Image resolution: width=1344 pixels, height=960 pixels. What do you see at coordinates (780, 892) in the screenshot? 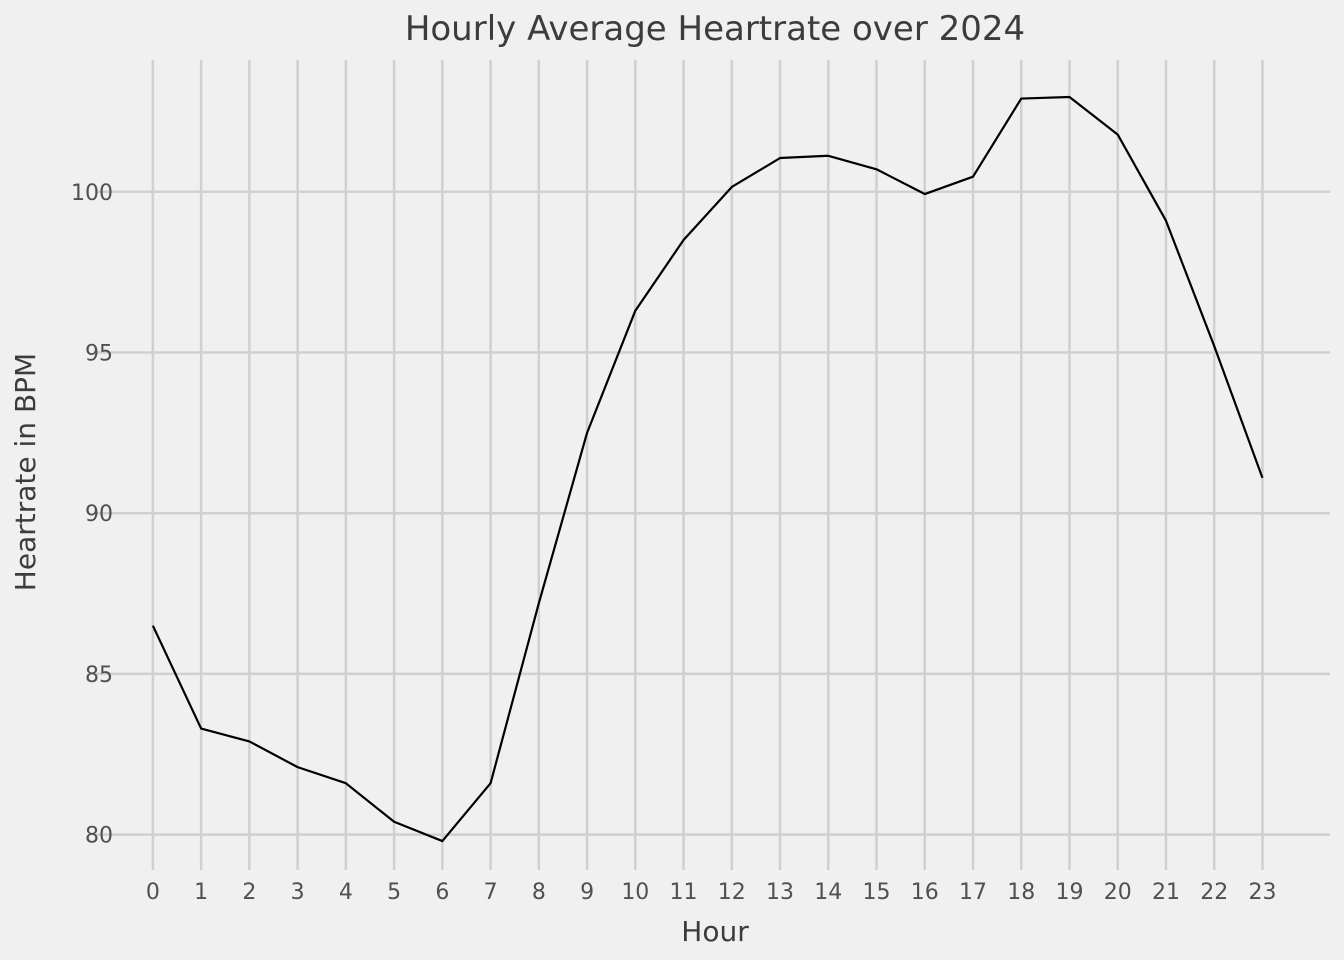
I see `x-tick-label: 13` at bounding box center [780, 892].